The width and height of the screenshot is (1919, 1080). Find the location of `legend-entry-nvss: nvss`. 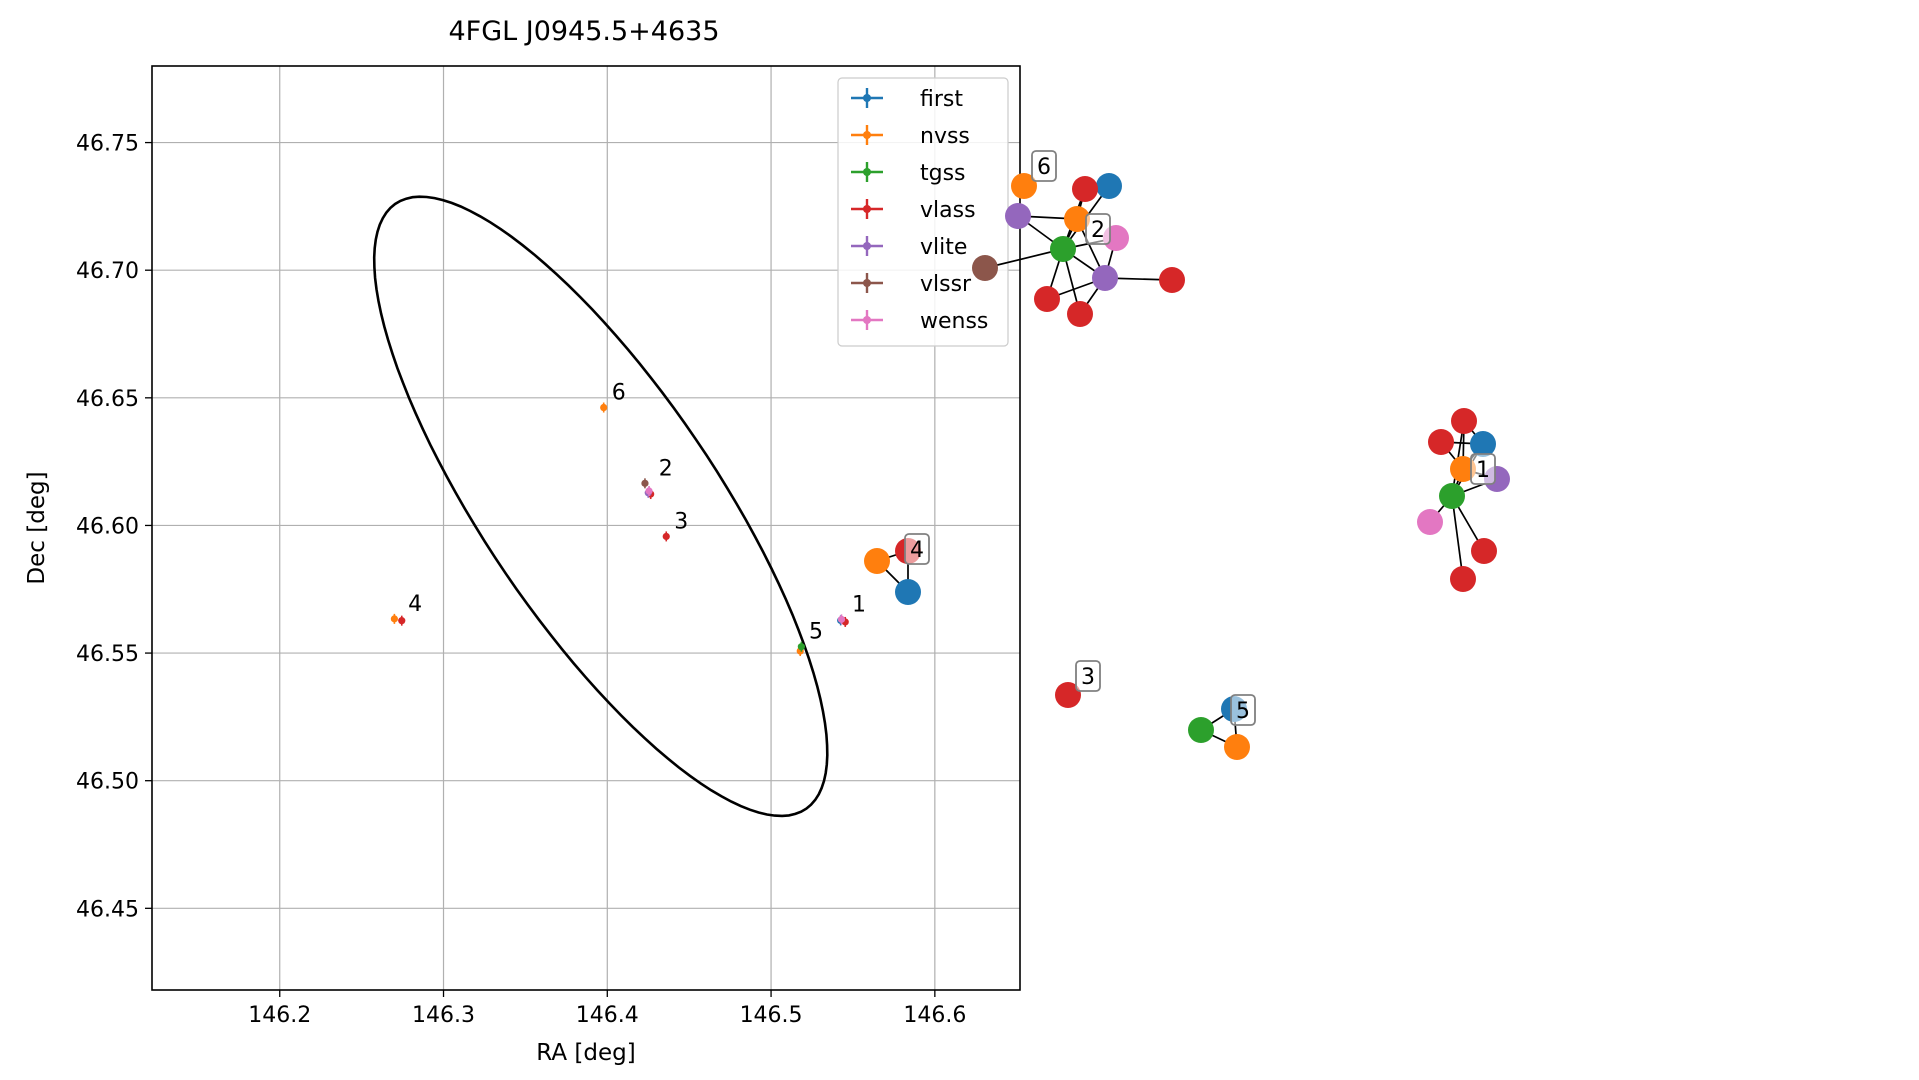

legend-entry-nvss: nvss is located at coordinates (910, 136).